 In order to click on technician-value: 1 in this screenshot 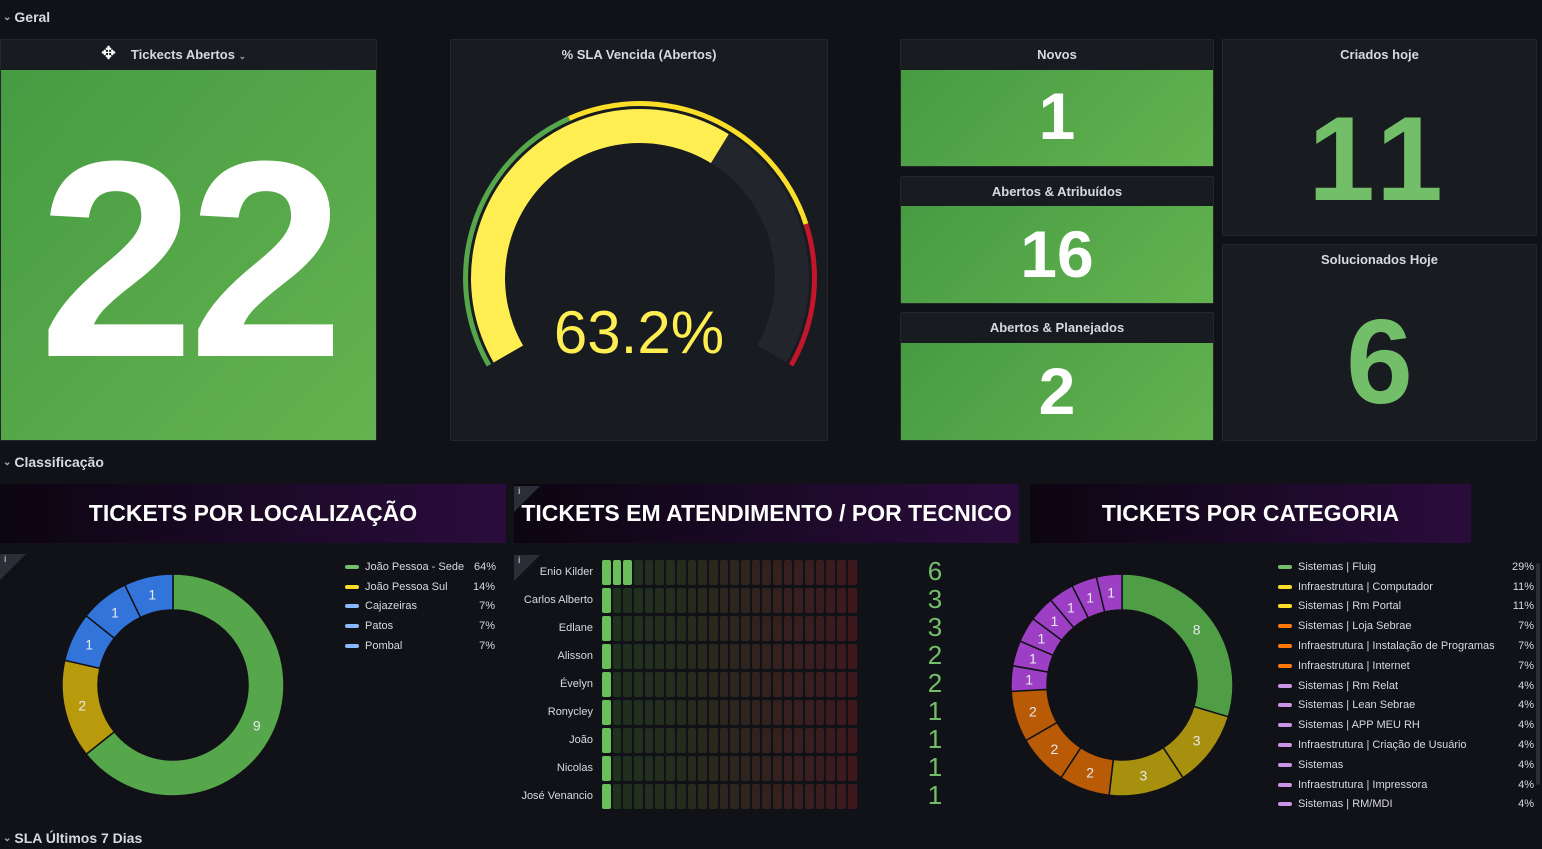, I will do `click(935, 795)`.